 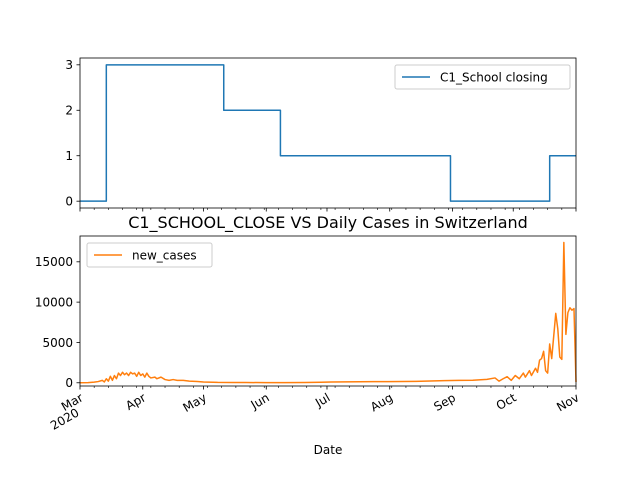 I want to click on y-tick-label: 15000, so click(x=54, y=262).